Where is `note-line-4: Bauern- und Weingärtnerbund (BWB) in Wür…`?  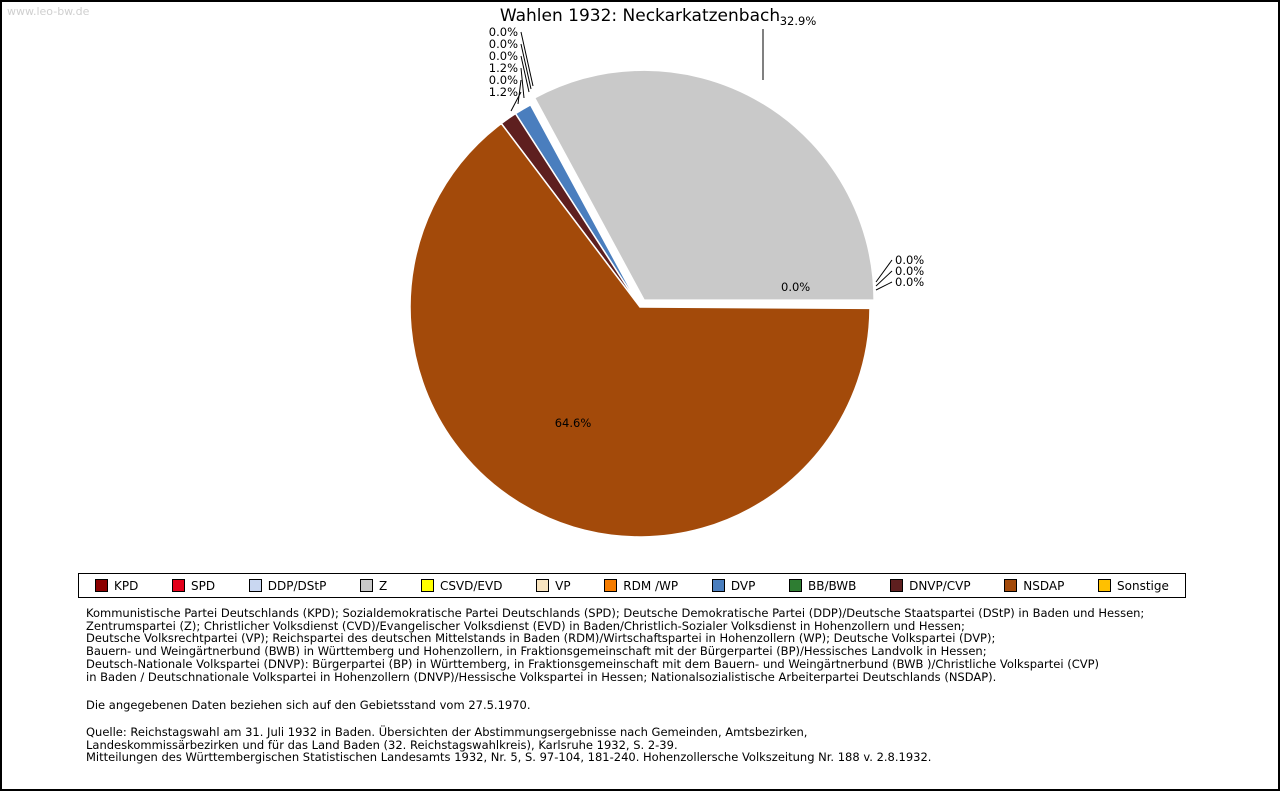
note-line-4: Bauern- und Weingärtnerbund (BWB) in Wür… is located at coordinates (536, 651).